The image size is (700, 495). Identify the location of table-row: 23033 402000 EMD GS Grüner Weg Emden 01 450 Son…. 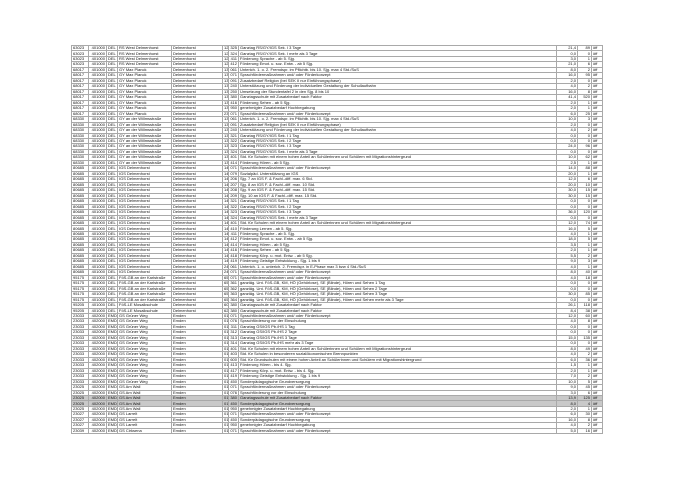
(337, 382).